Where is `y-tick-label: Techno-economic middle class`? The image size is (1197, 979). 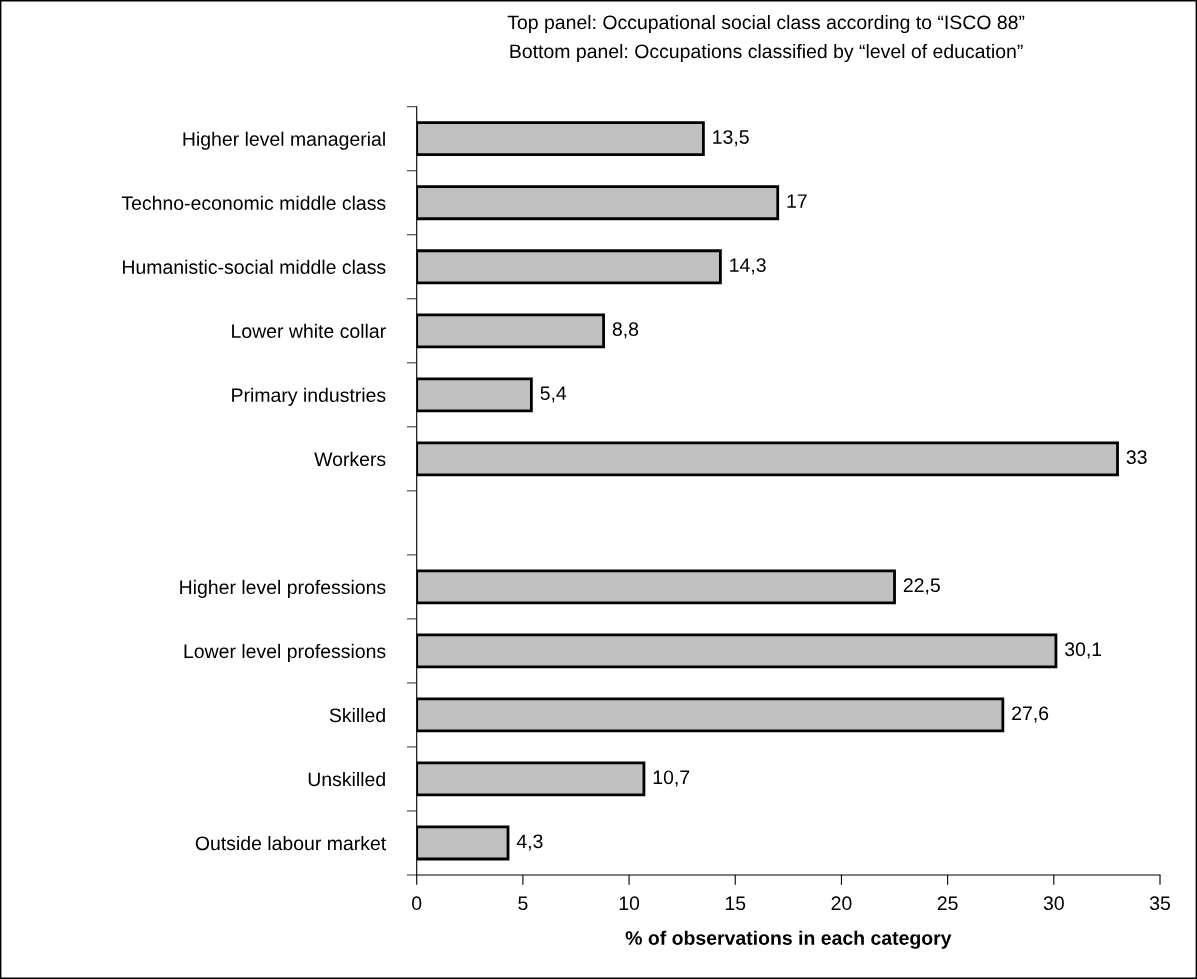 y-tick-label: Techno-economic middle class is located at coordinates (253, 202).